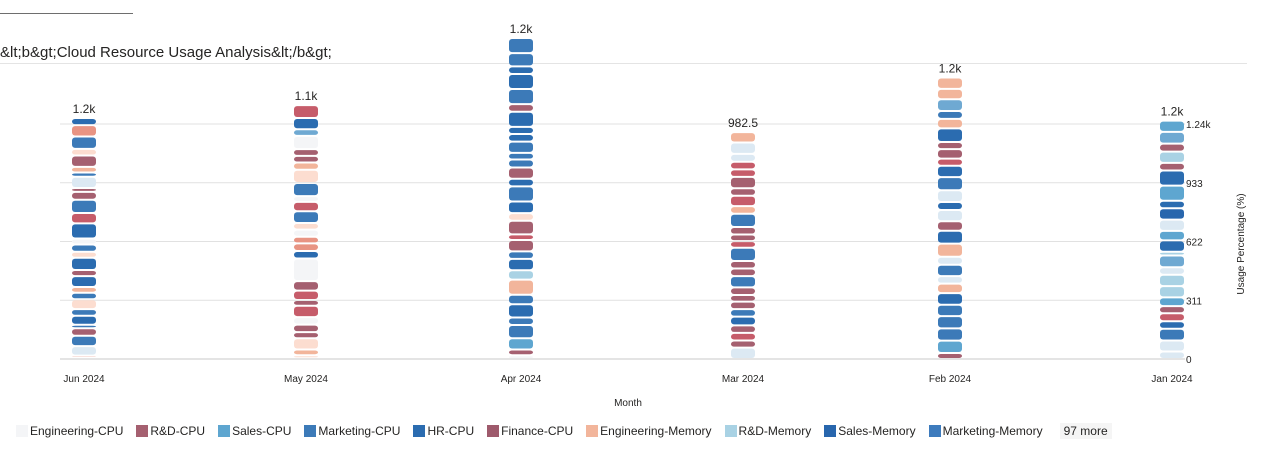 This screenshot has height=454, width=1280. I want to click on legend-item: Engineering-Memory, so click(649, 431).